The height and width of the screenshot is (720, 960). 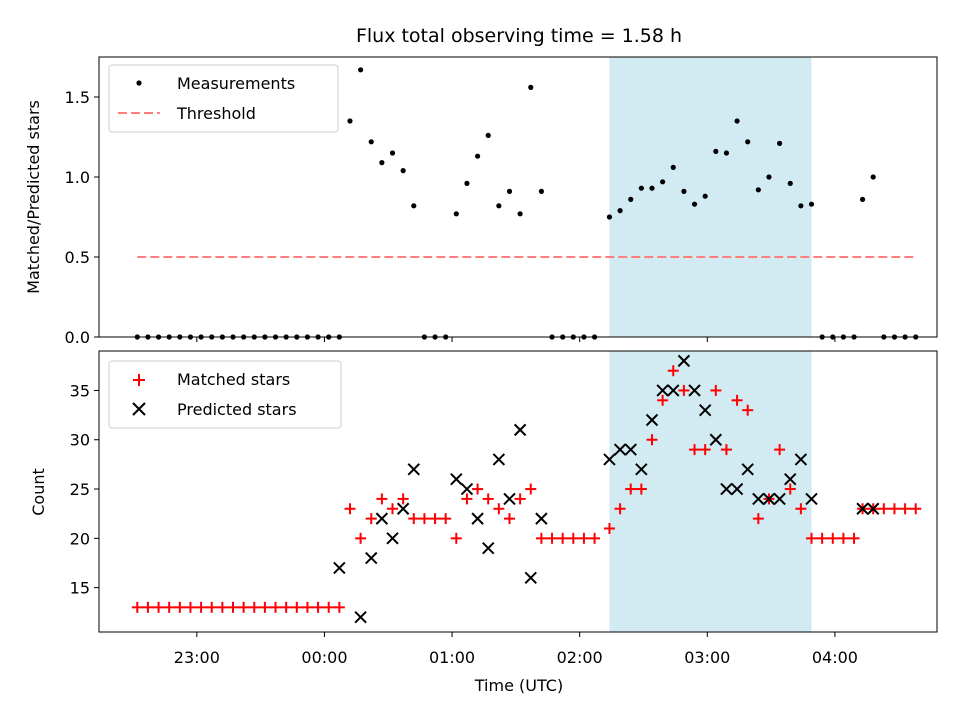 I want to click on bottom-highlight-span, so click(x=710, y=491).